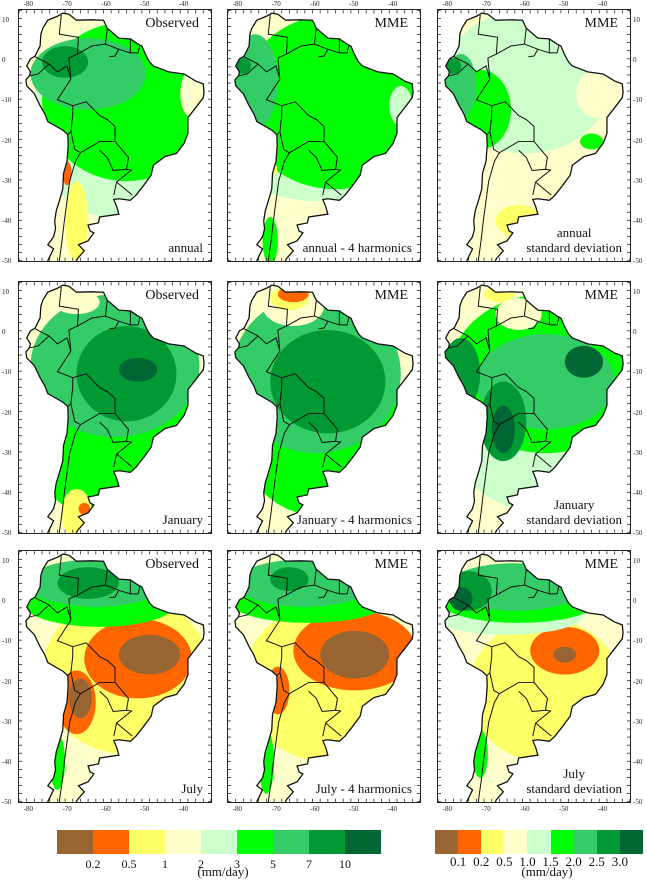 This screenshot has width=647, height=880. I want to click on map-panel-january-sd: MME January standard deviation, so click(534, 407).